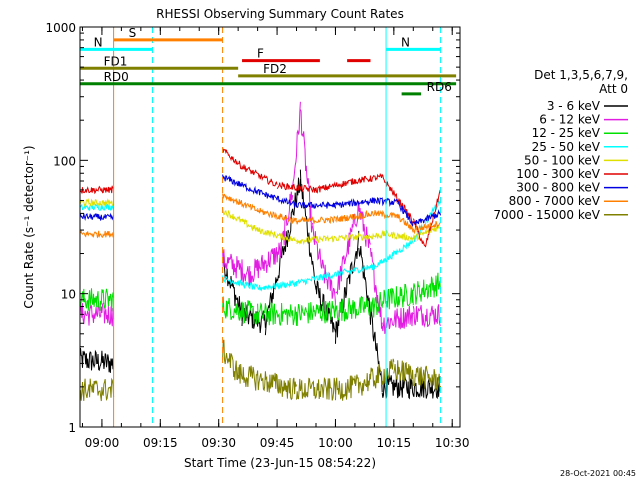 Image resolution: width=640 pixels, height=480 pixels. Describe the element at coordinates (558, 174) in the screenshot. I see `legend-label-5: 100 - 300 keV` at that location.